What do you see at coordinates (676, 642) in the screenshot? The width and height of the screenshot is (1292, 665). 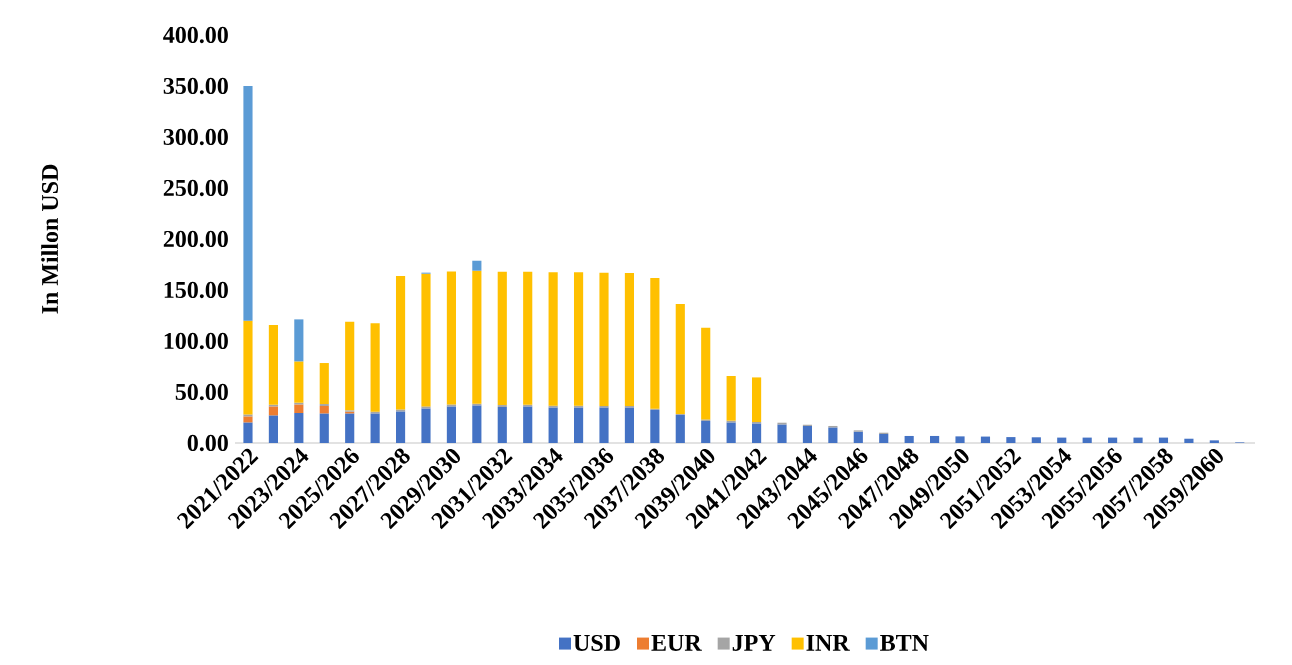 I see `legend-label: EUR` at bounding box center [676, 642].